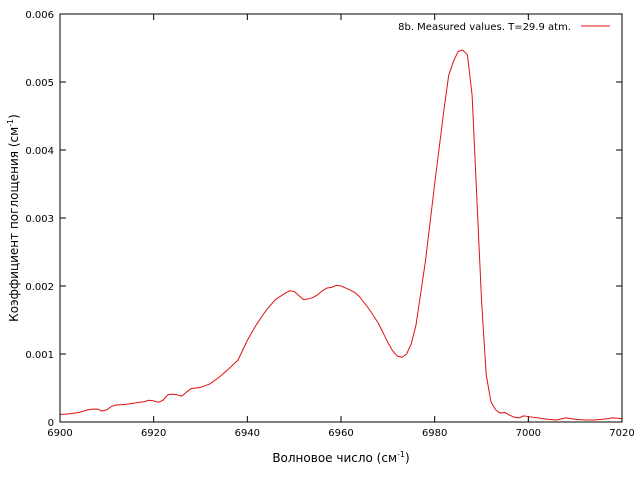 This screenshot has height=480, width=640. Describe the element at coordinates (401, 454) in the screenshot. I see `x-axis-label-sup: -1` at that location.